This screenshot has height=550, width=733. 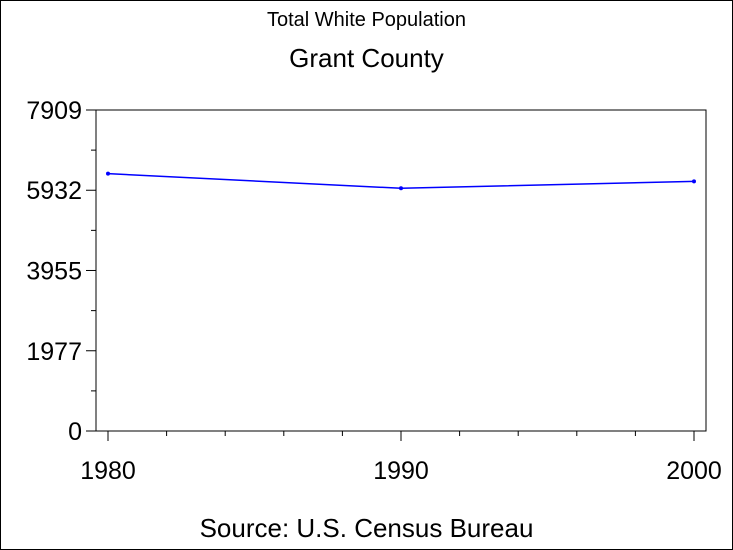 What do you see at coordinates (54, 352) in the screenshot?
I see `y-tick-label: 1977` at bounding box center [54, 352].